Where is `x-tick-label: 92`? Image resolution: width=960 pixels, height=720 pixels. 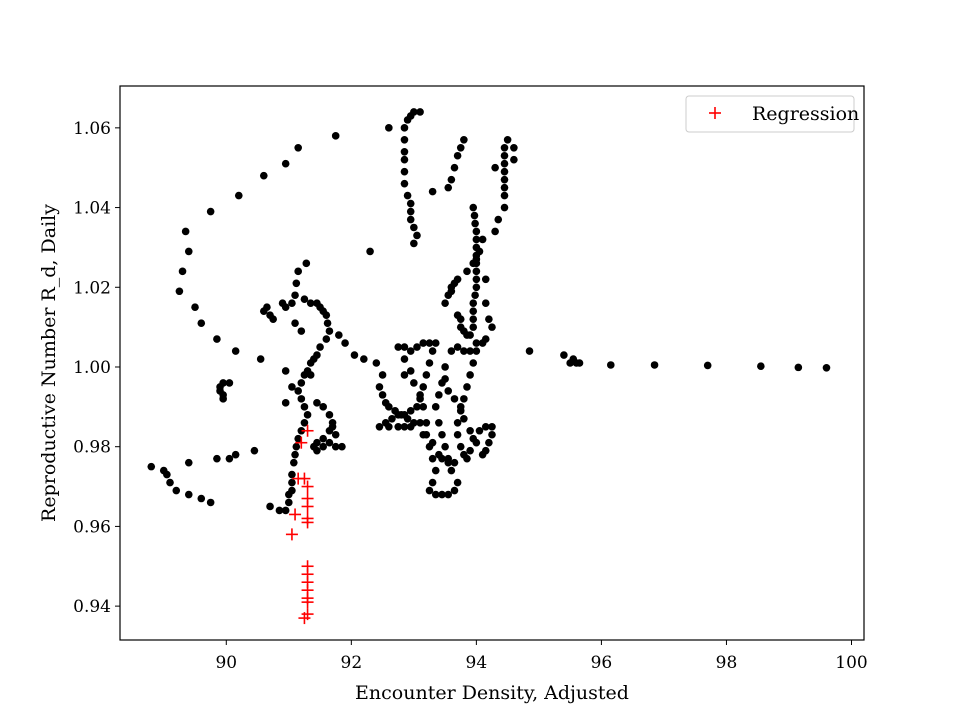
x-tick-label: 92 is located at coordinates (352, 663).